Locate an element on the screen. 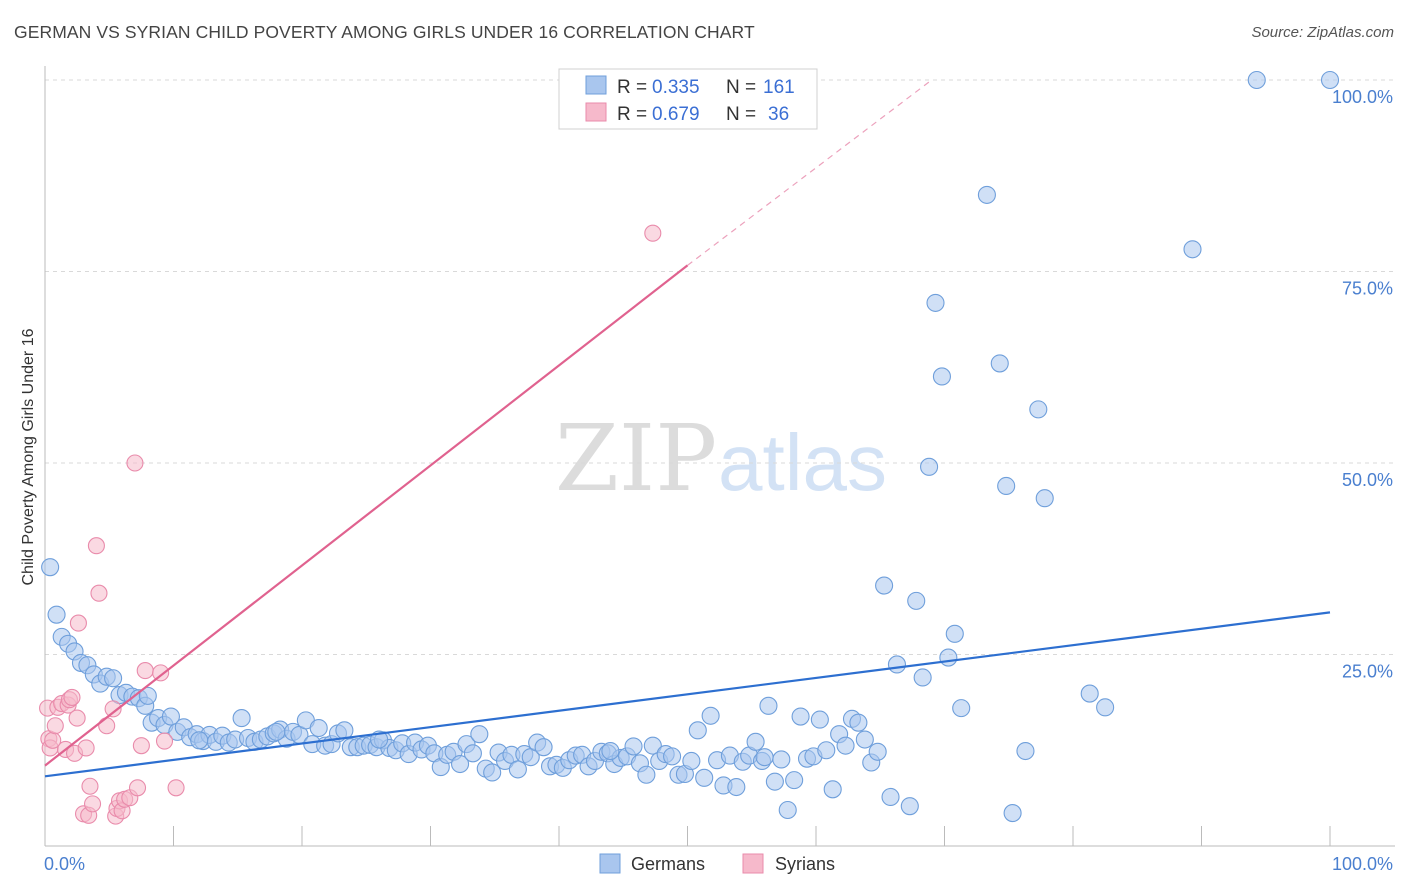 Image resolution: width=1406 pixels, height=892 pixels. legend-germans-swatch is located at coordinates (596, 85).